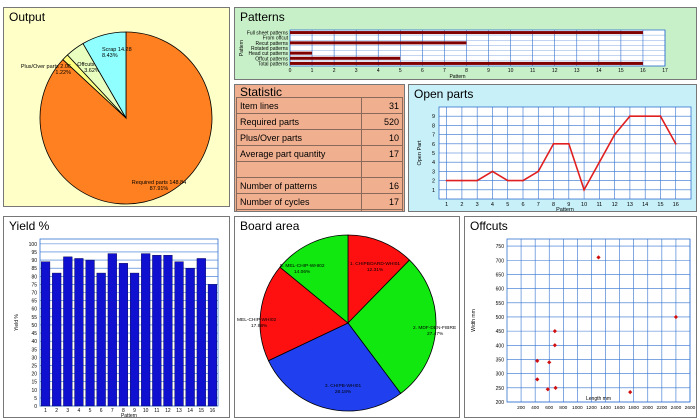 Image resolution: width=700 pixels, height=420 pixels. What do you see at coordinates (500, 261) in the screenshot?
I see `y-tick-label: 700` at bounding box center [500, 261].